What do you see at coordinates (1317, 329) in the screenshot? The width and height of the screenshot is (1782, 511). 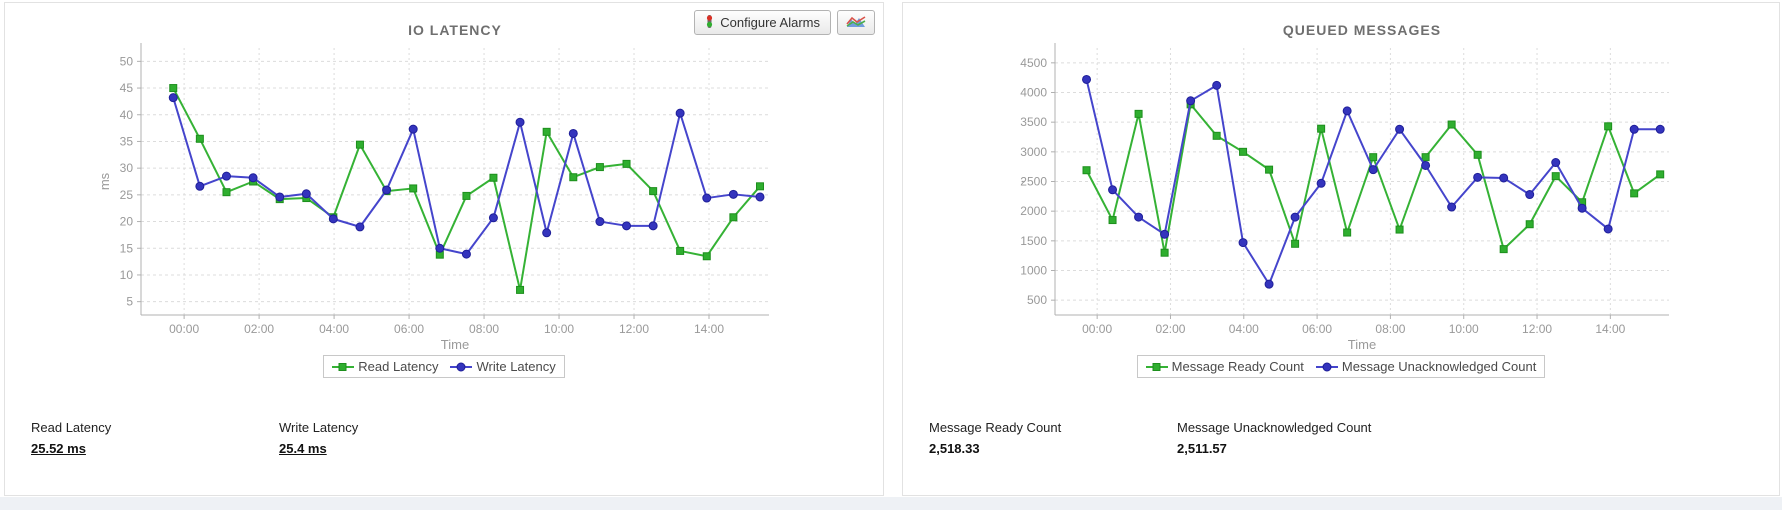 I see `x-tick-label: 06:00` at bounding box center [1317, 329].